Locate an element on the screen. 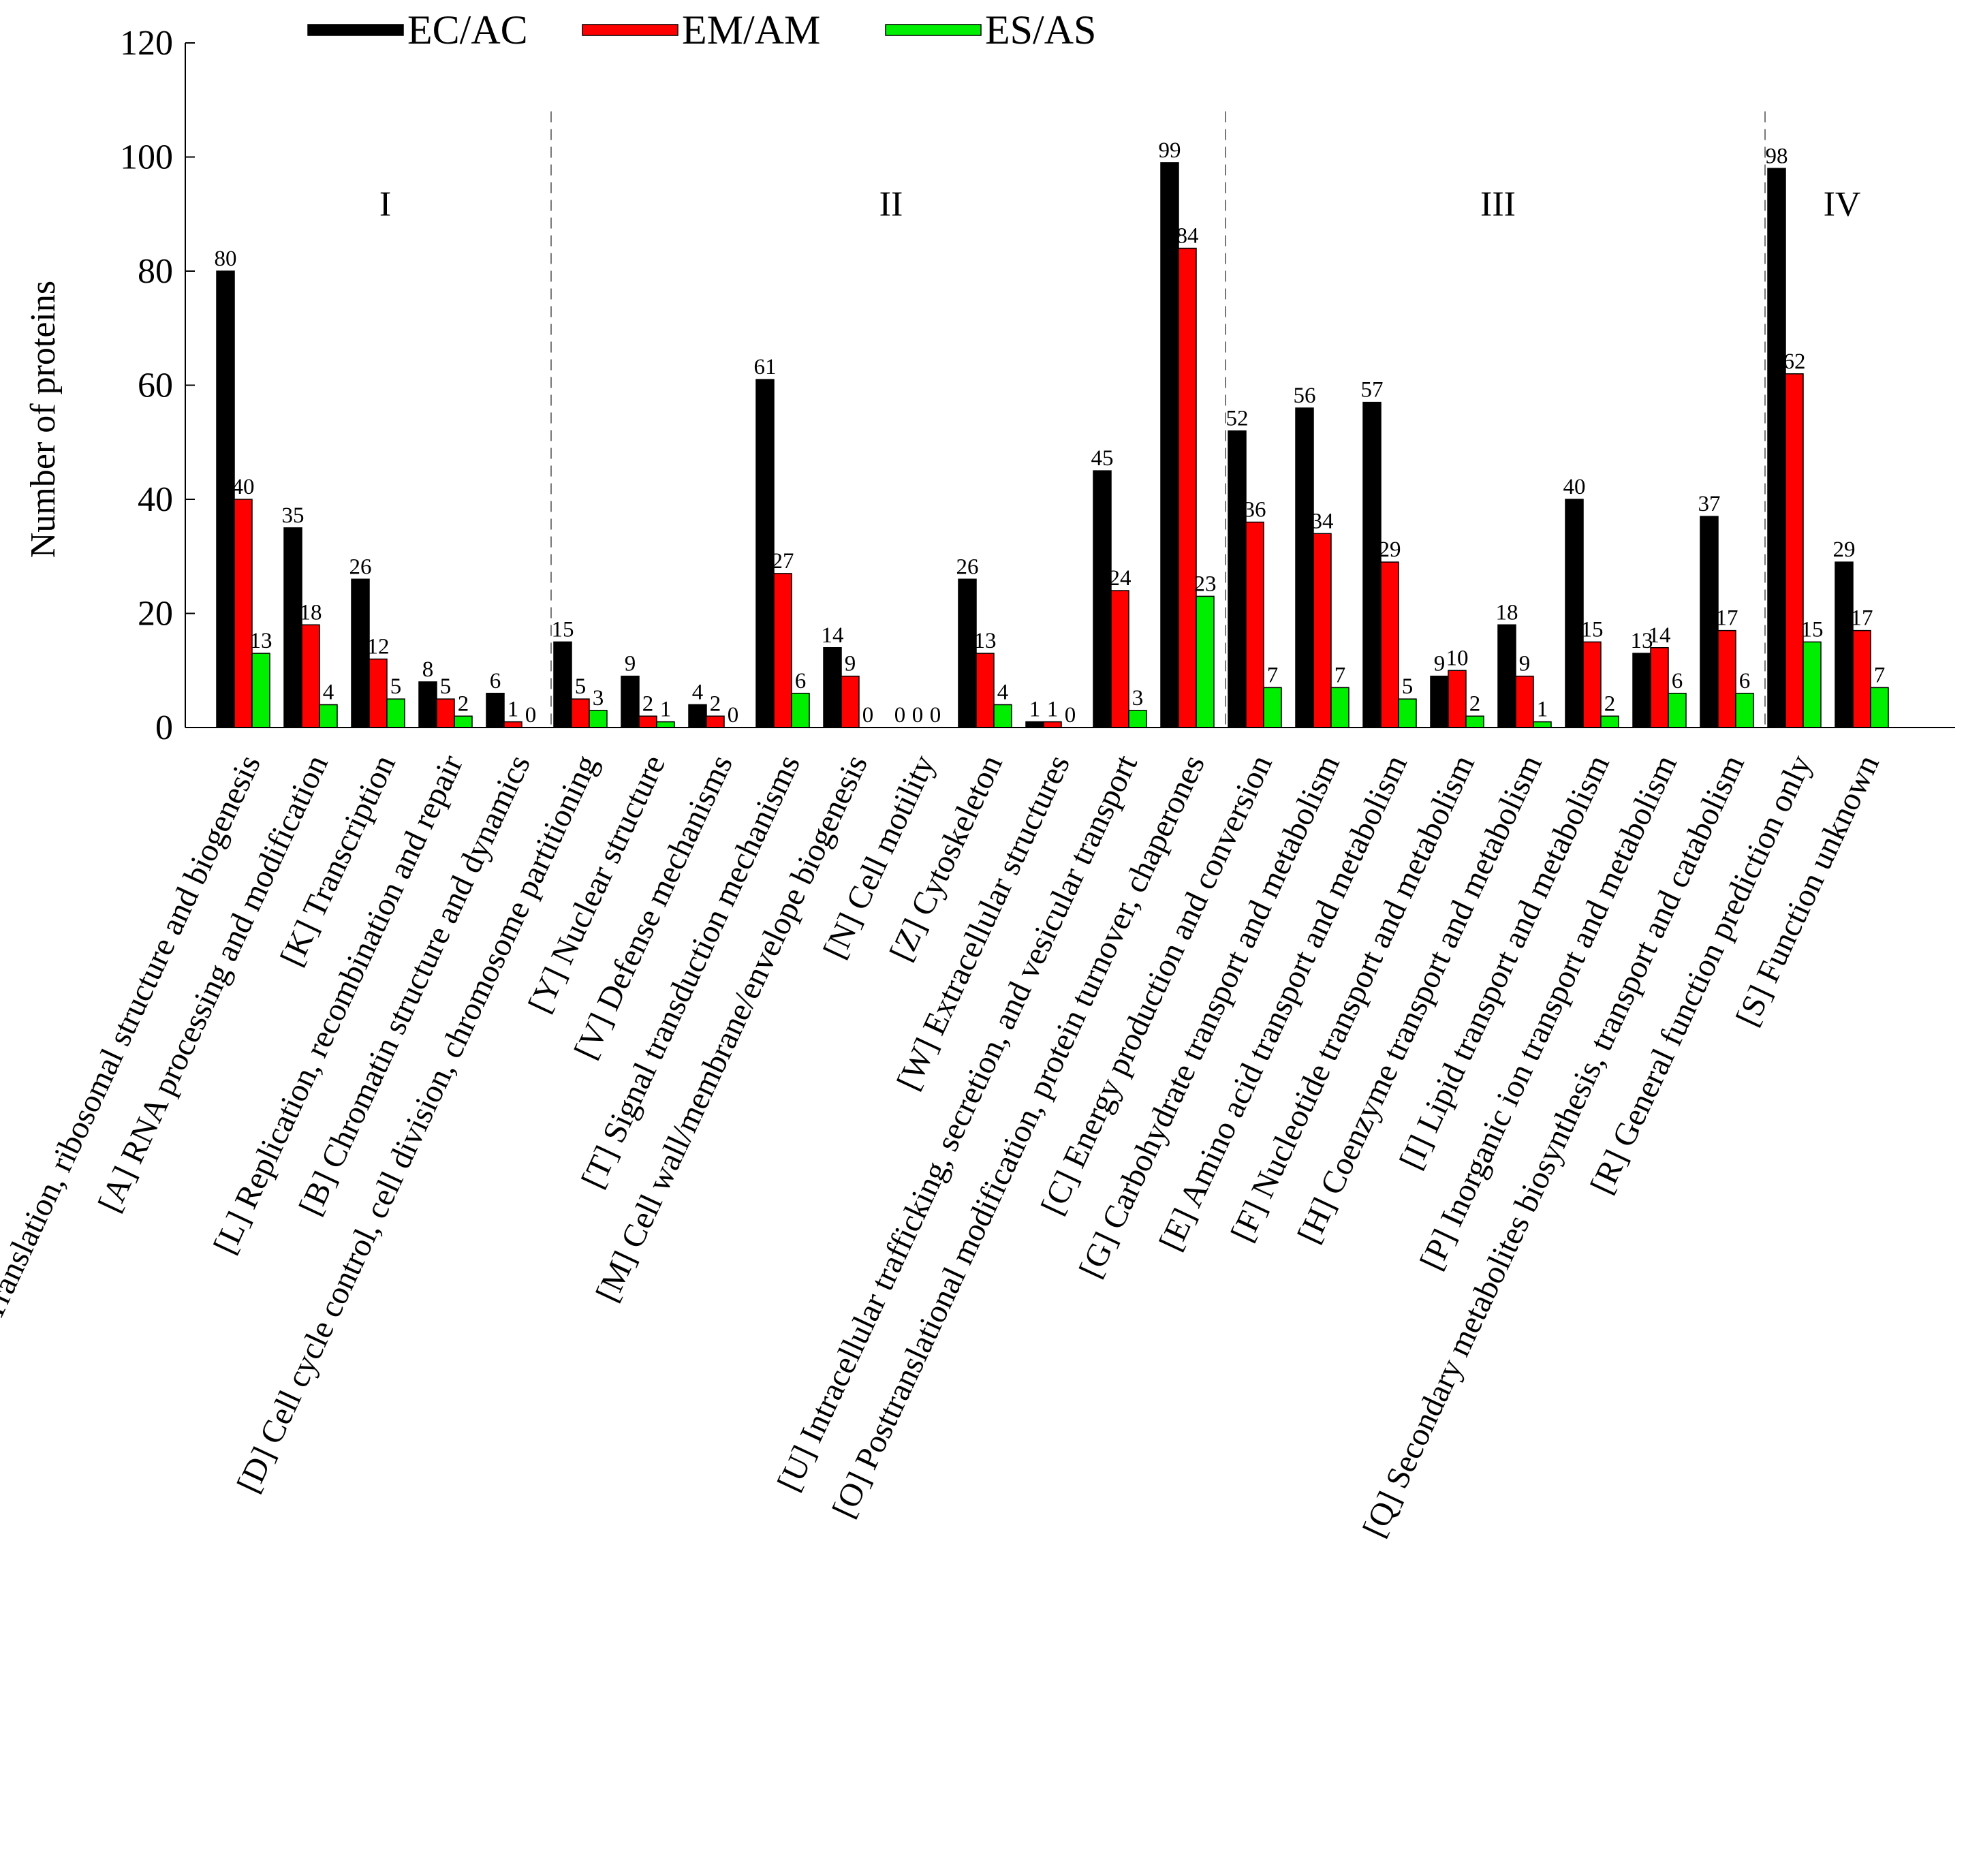 Image resolution: width=1966 pixels, height=1876 pixels. y-tick-label: 60 is located at coordinates (155, 386).